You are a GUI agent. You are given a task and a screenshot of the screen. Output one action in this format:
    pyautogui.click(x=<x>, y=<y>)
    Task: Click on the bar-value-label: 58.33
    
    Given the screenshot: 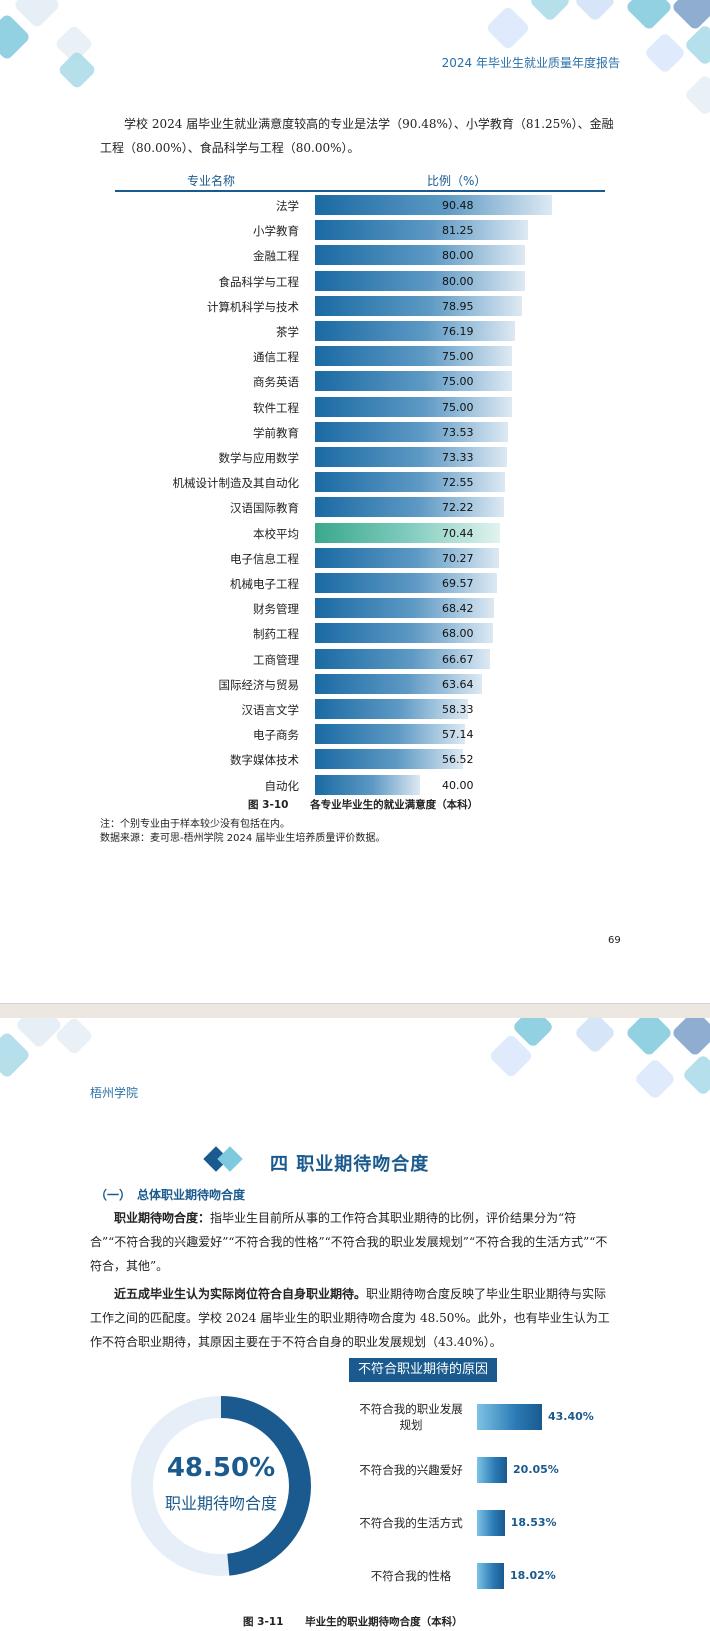 What is the action you would take?
    pyautogui.click(x=458, y=709)
    